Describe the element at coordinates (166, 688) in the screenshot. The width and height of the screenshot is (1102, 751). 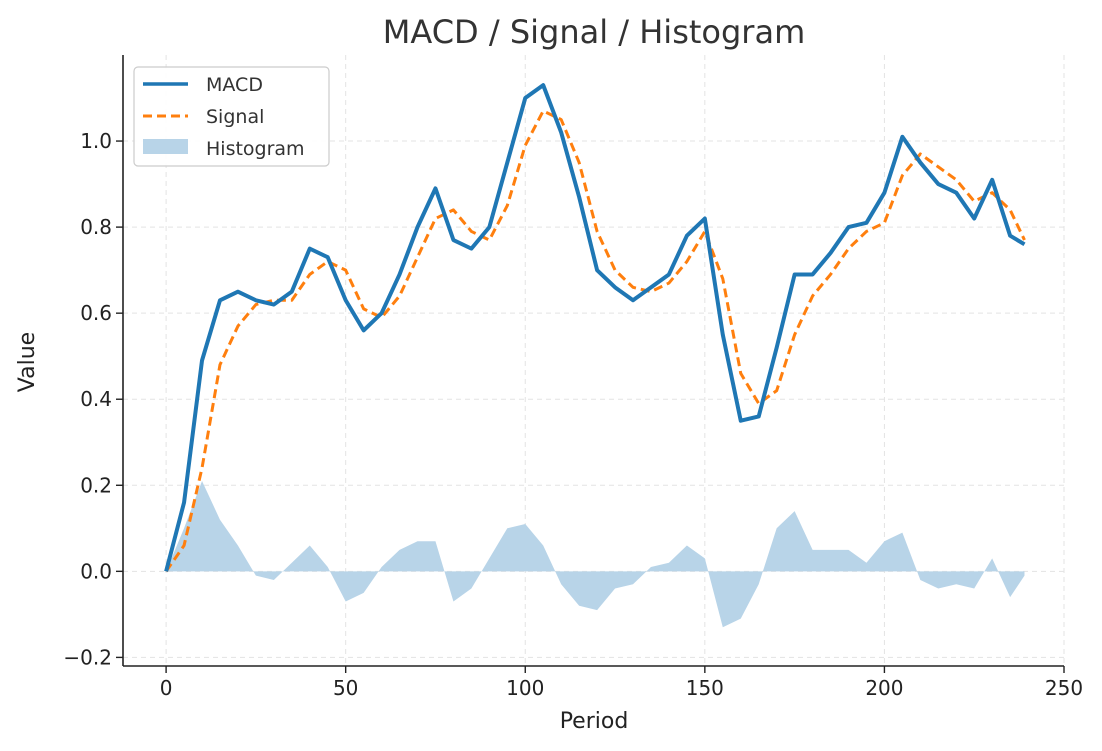
I see `x-tick-label: 0` at that location.